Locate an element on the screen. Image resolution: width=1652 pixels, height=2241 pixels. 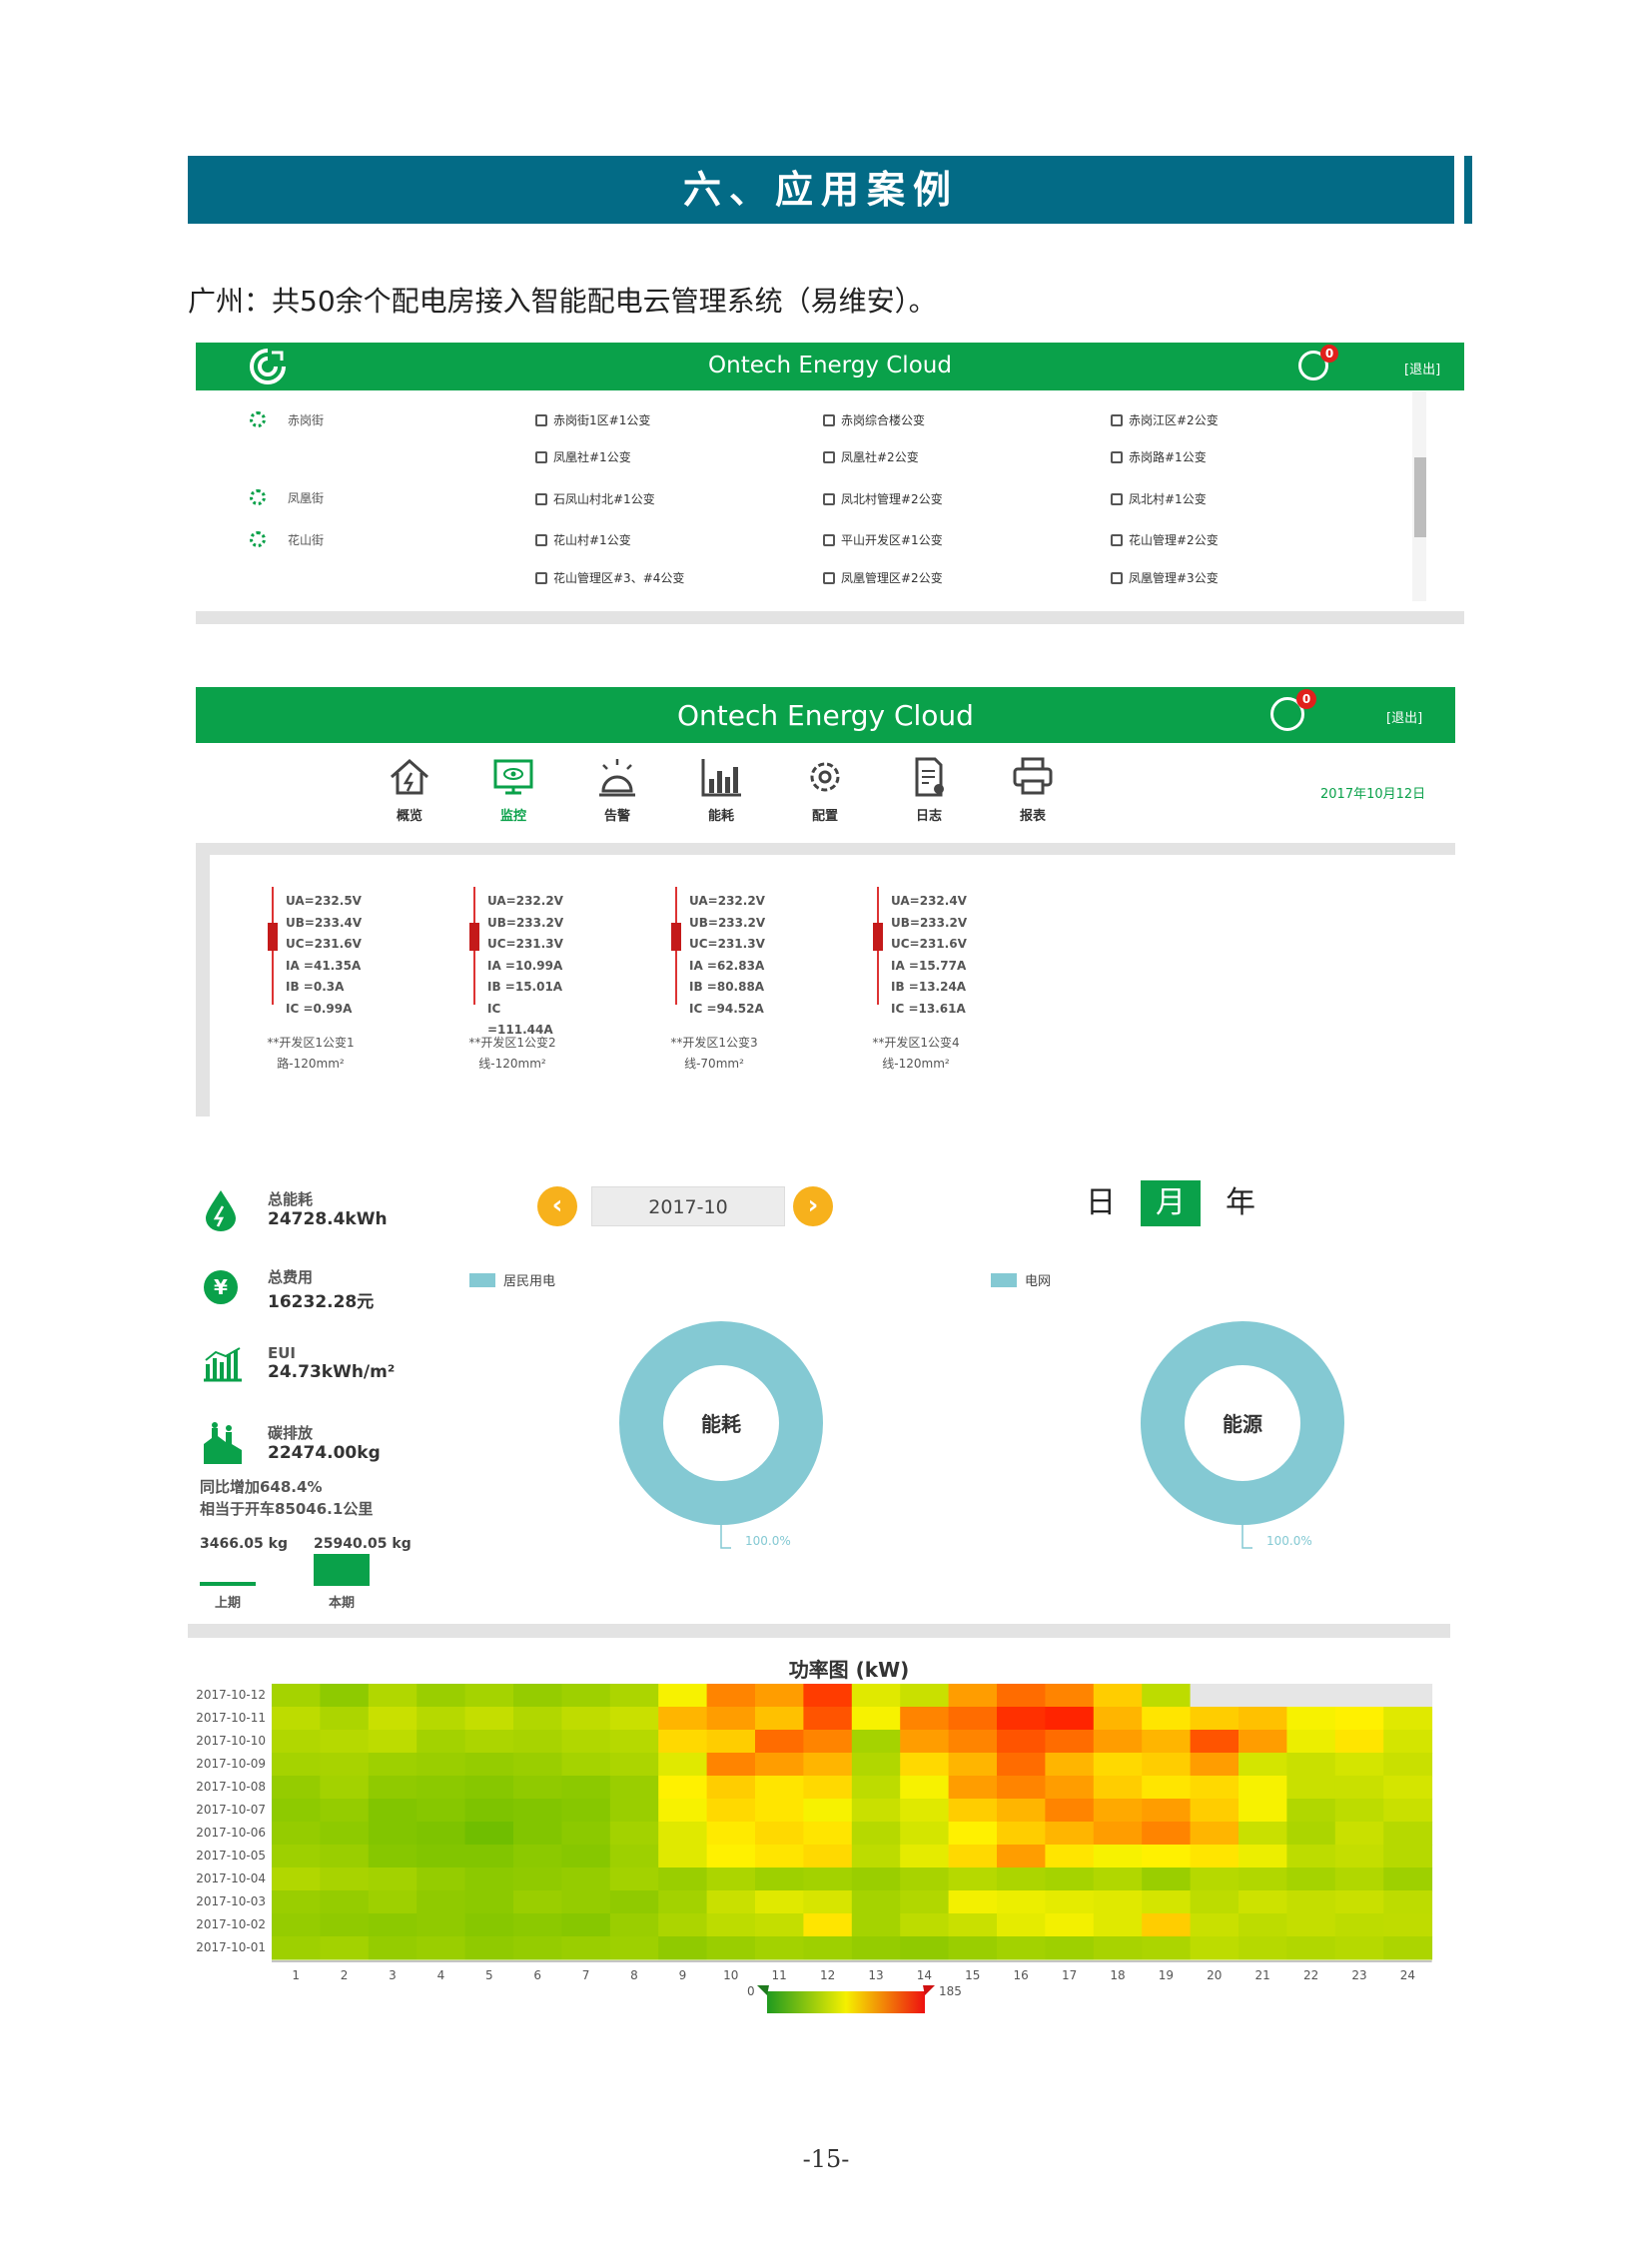
nav-label: 能耗 is located at coordinates (720, 816).